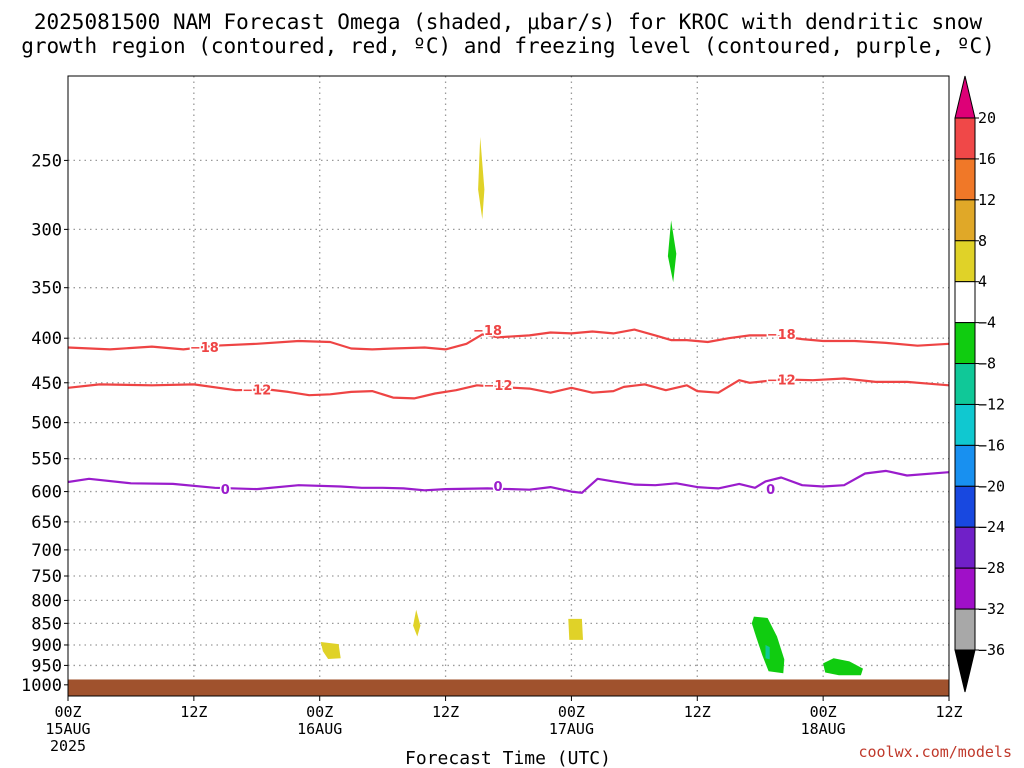  Describe the element at coordinates (46, 161) in the screenshot. I see `y-tick-label: 250` at that location.